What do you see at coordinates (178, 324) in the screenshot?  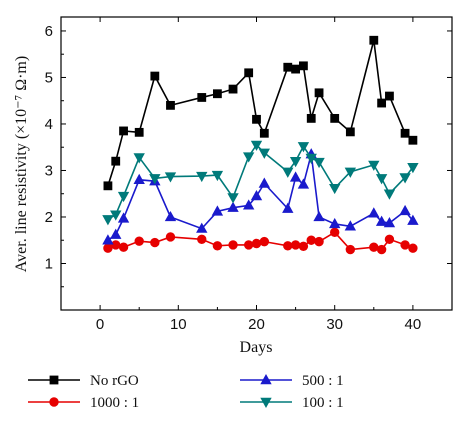 I see `x-tick-label: 10` at bounding box center [178, 324].